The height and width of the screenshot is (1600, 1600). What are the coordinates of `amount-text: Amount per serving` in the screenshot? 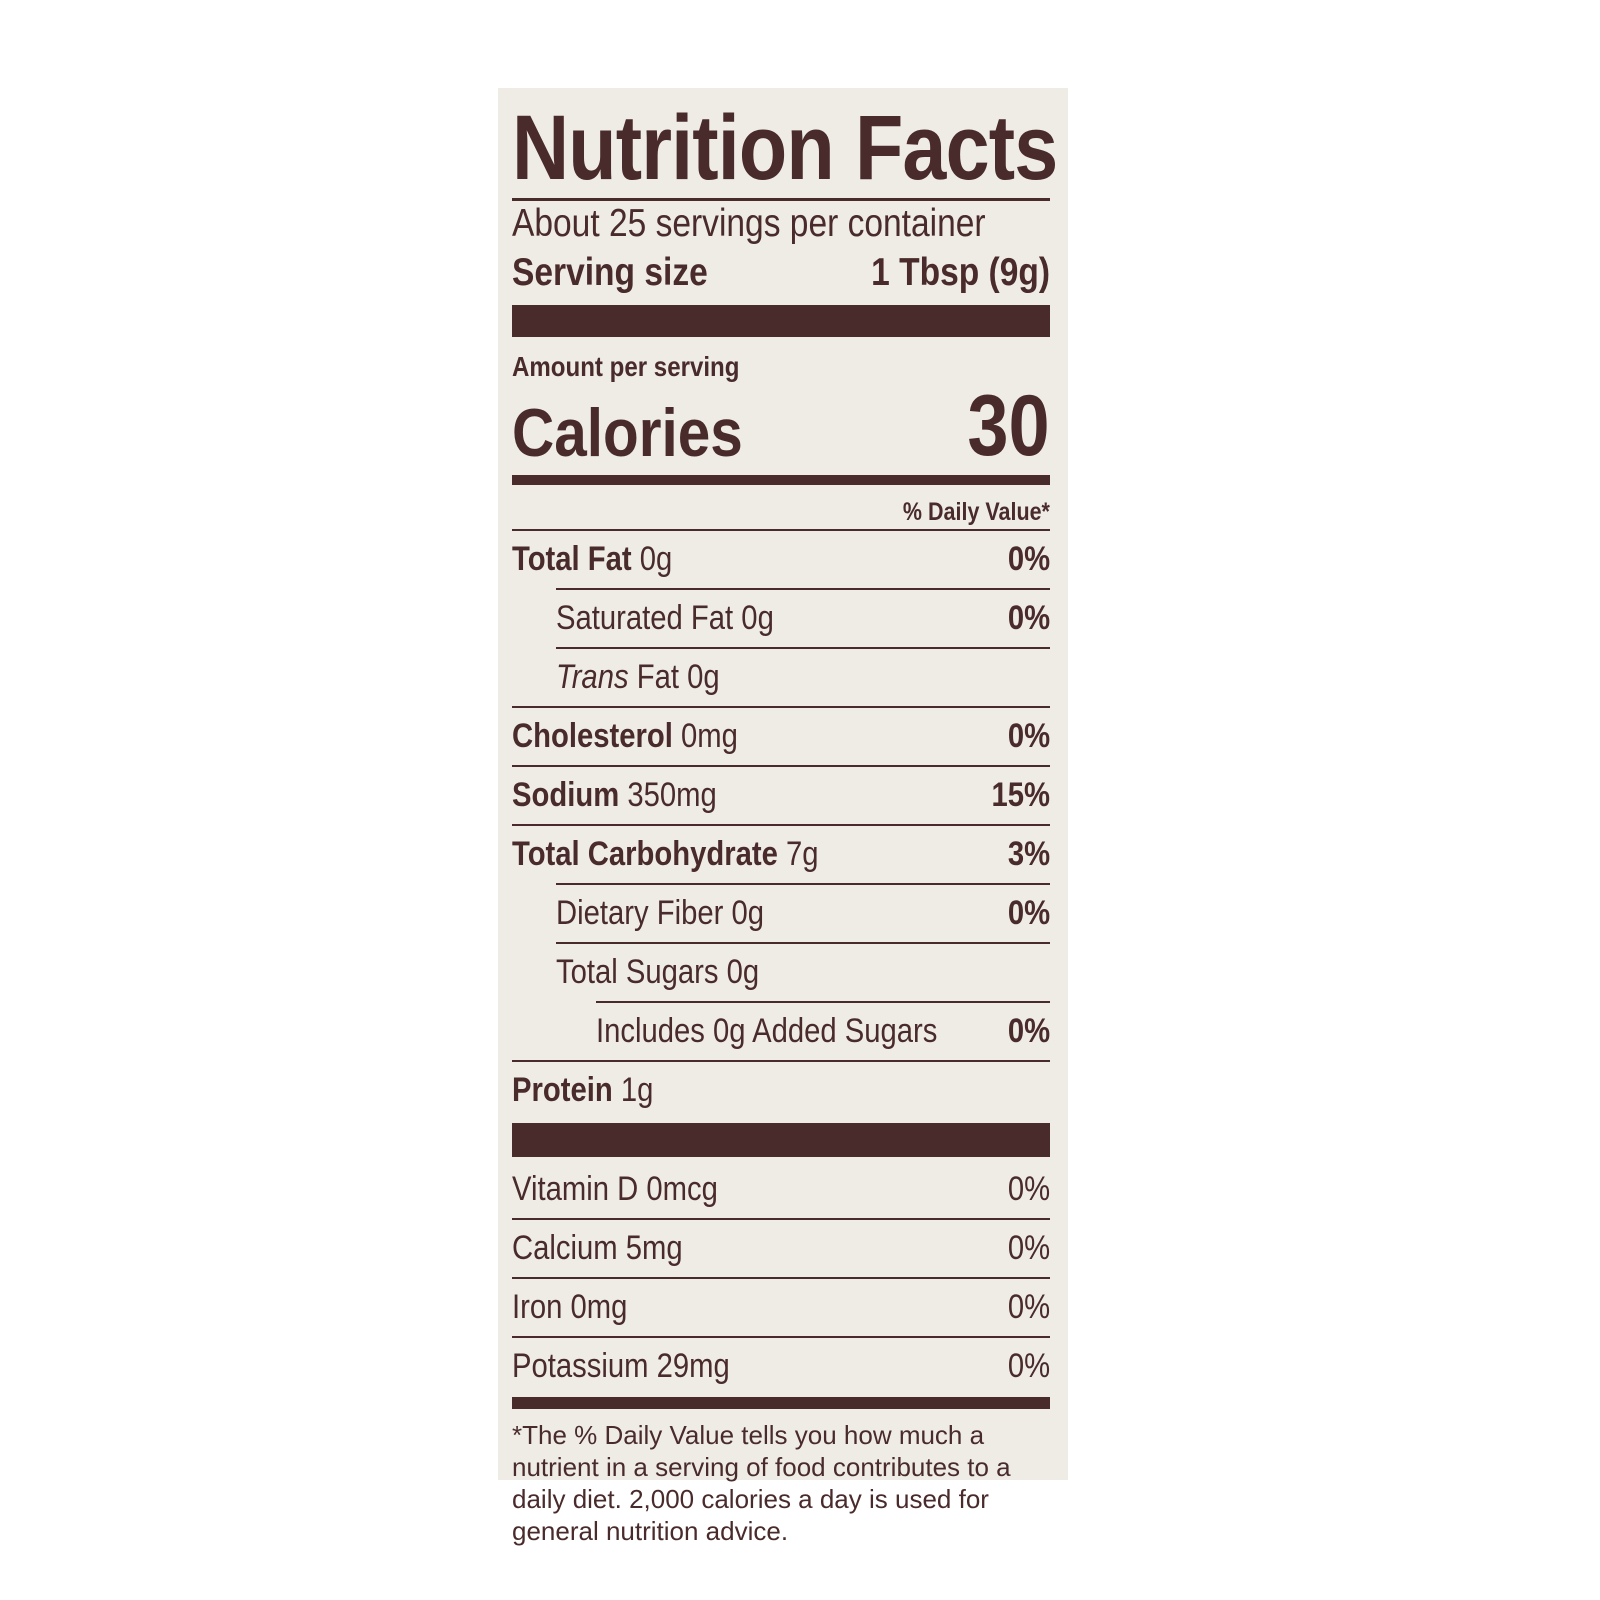 It's located at (626, 366).